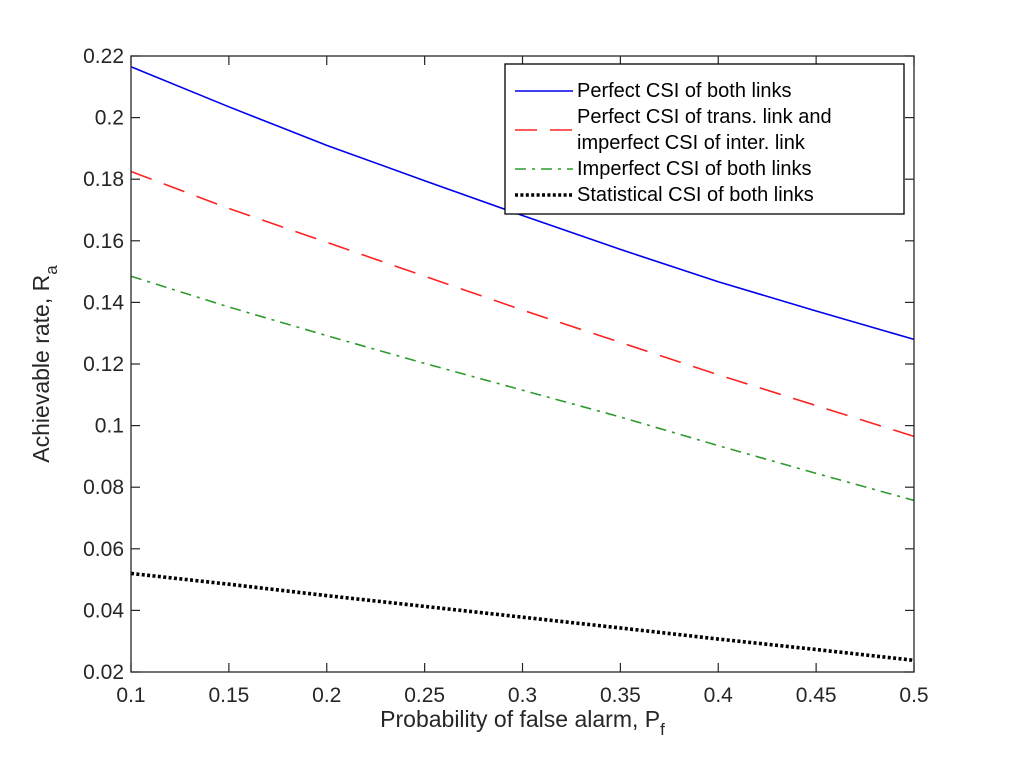 The height and width of the screenshot is (758, 1010). I want to click on x-tick-label: 0.35, so click(620, 695).